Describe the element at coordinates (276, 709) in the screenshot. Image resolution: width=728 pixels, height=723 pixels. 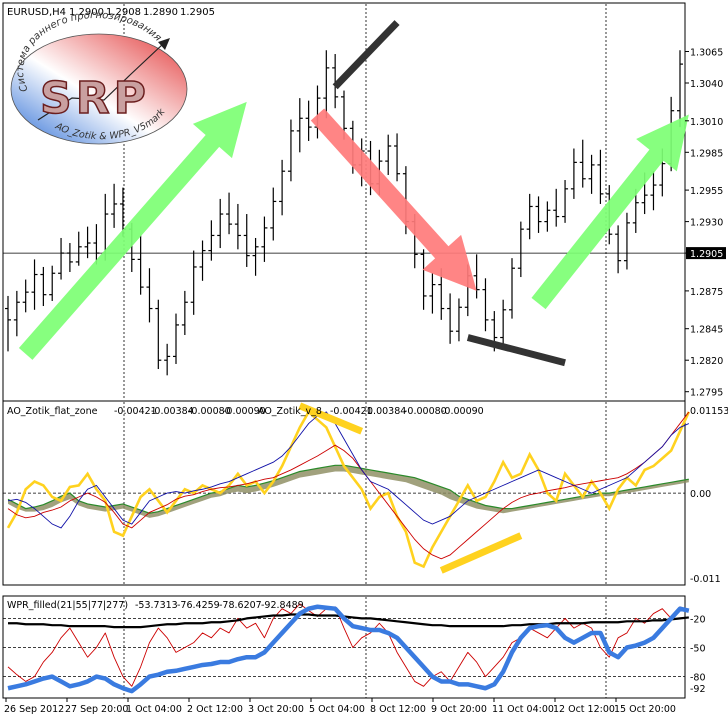
I see `time-label: 3 Oct 20:00` at that location.